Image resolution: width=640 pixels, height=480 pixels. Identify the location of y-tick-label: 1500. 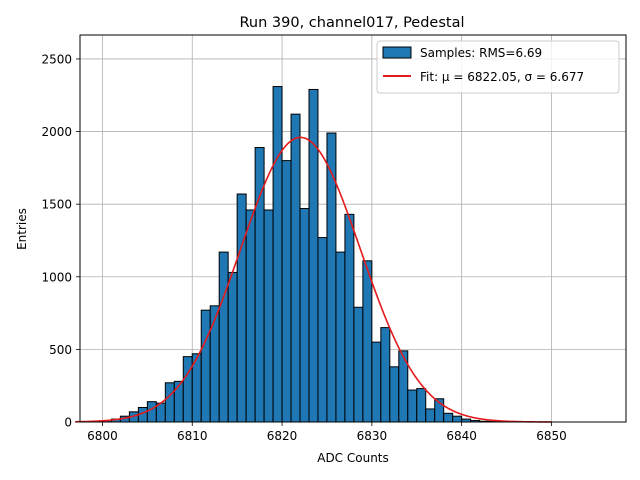
(56, 205).